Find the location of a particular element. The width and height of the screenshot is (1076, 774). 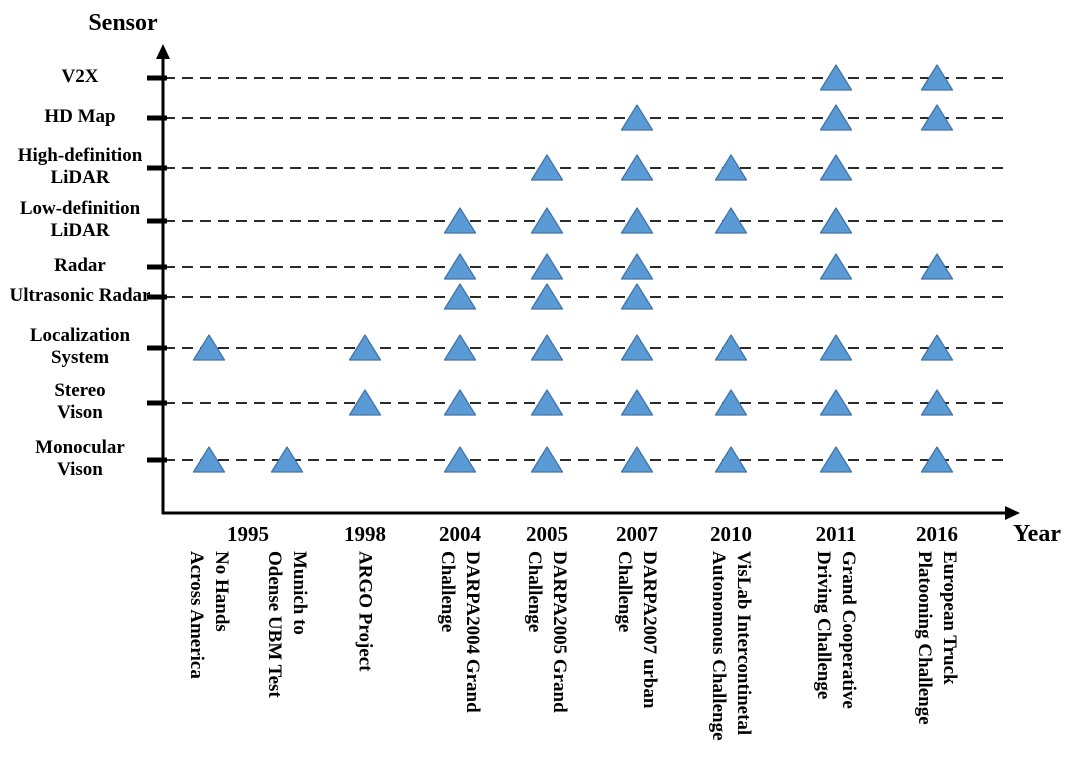

label-line: Monocular is located at coordinates (80, 447).